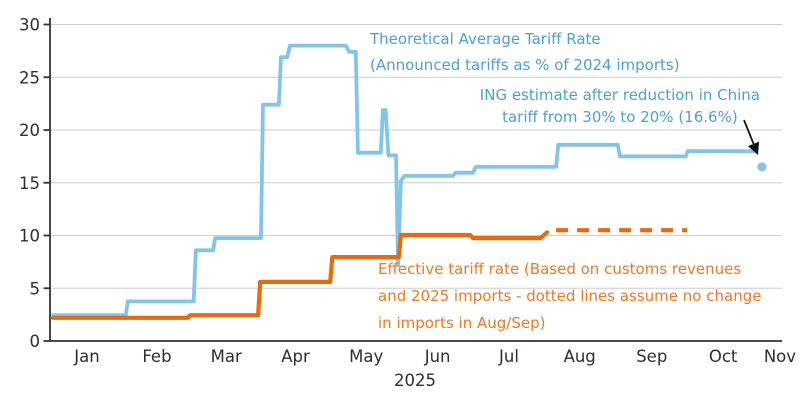  What do you see at coordinates (300, 275) in the screenshot?
I see `series-effective-tariff-rate` at bounding box center [300, 275].